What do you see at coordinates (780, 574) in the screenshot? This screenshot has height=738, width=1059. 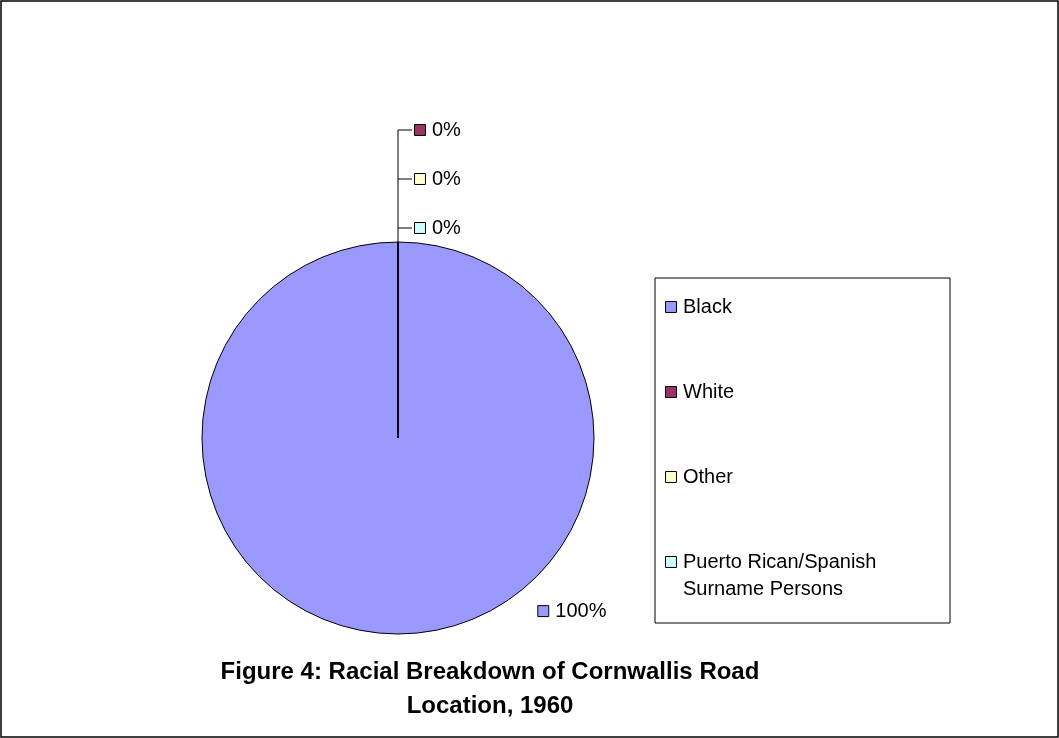 I see `legend-label: Puerto Rican/Spanish Surname Persons` at bounding box center [780, 574].